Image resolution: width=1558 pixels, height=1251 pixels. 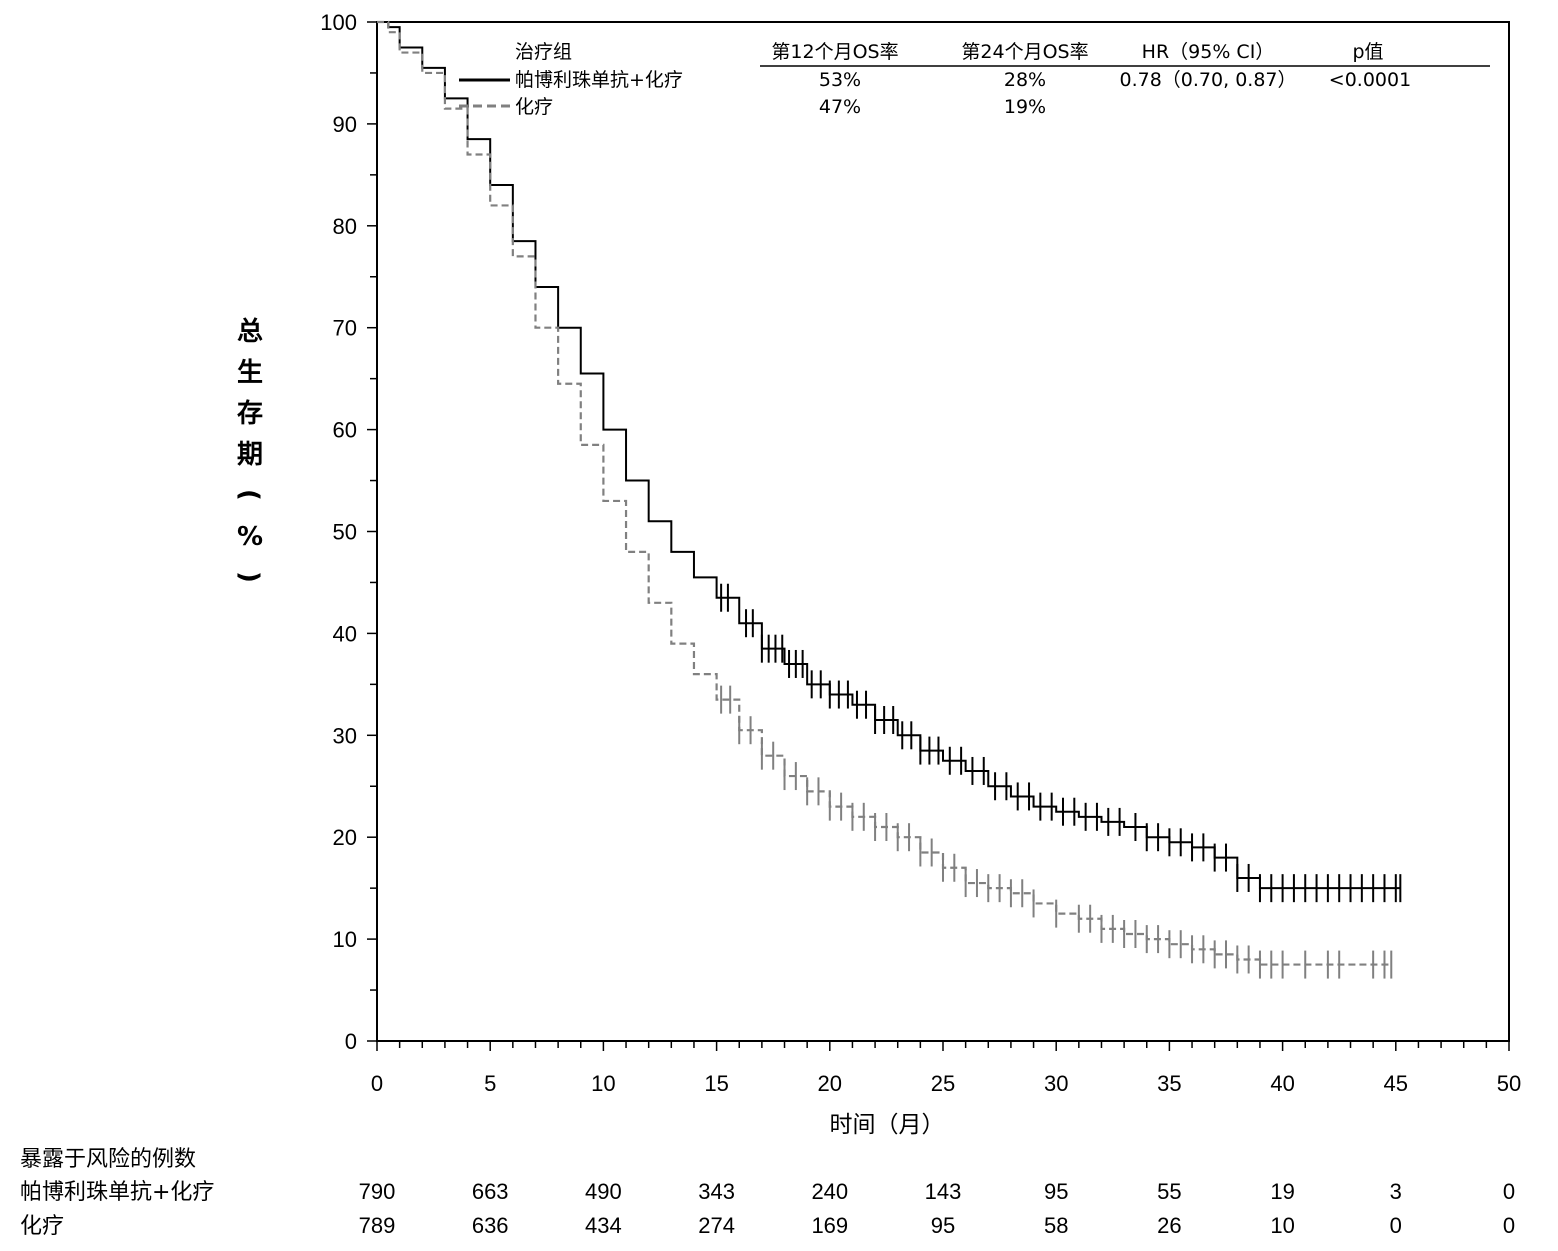 I want to click on legend-header: 治疗组, so click(x=543, y=52).